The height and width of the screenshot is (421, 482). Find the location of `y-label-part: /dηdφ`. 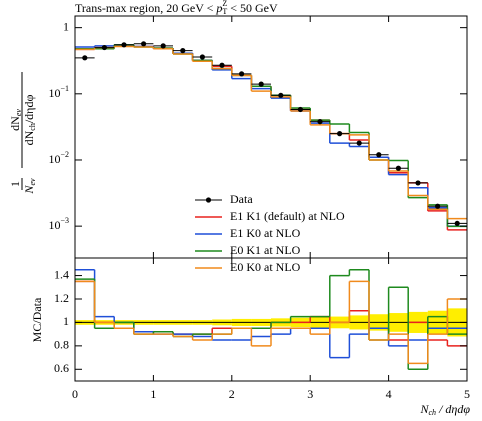

y-label-part: /dηdφ is located at coordinates (29, 109).